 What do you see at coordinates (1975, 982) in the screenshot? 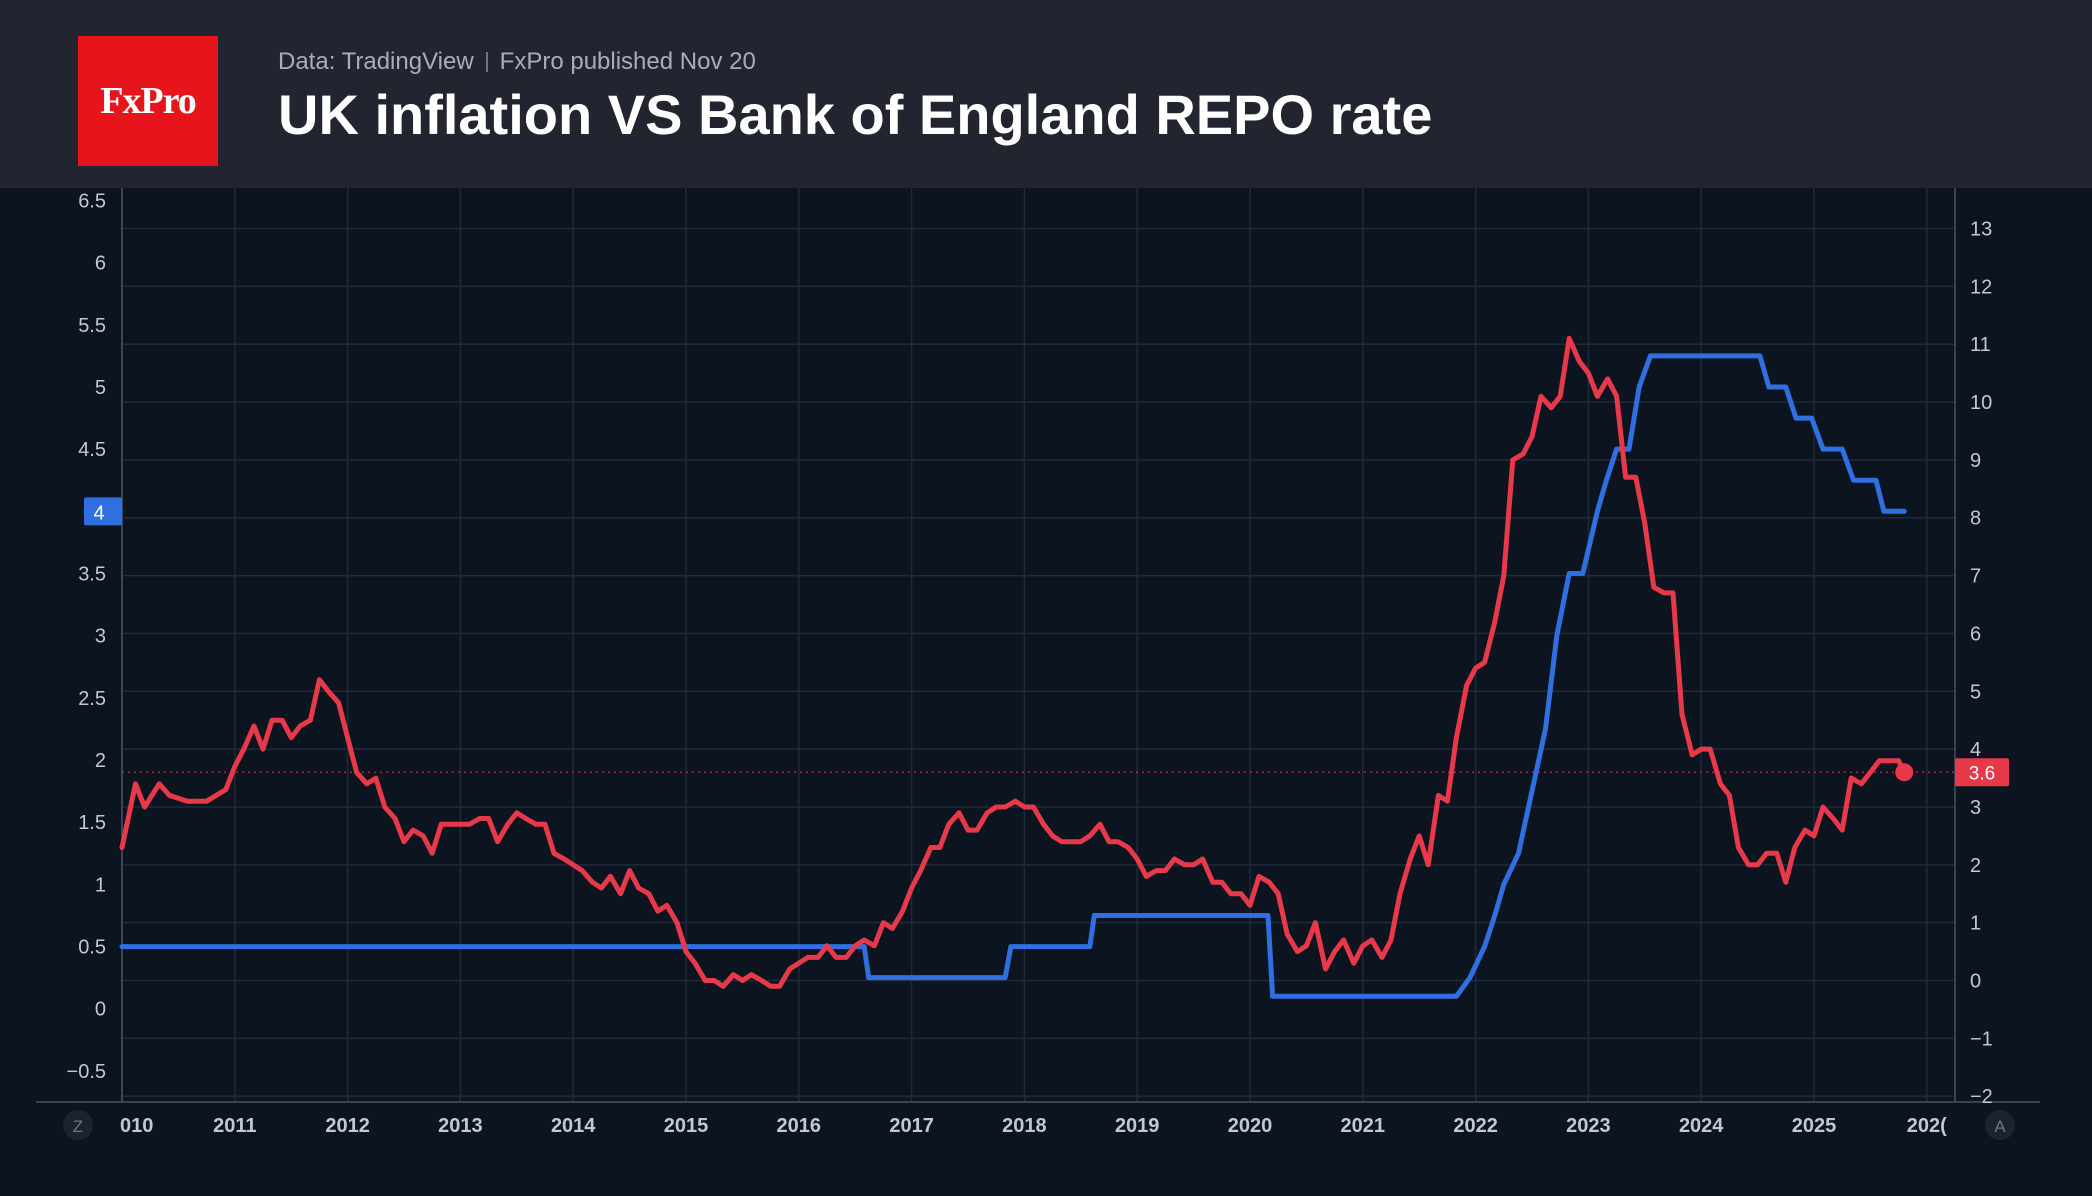
I see `right-tick-label: 0` at bounding box center [1975, 982].